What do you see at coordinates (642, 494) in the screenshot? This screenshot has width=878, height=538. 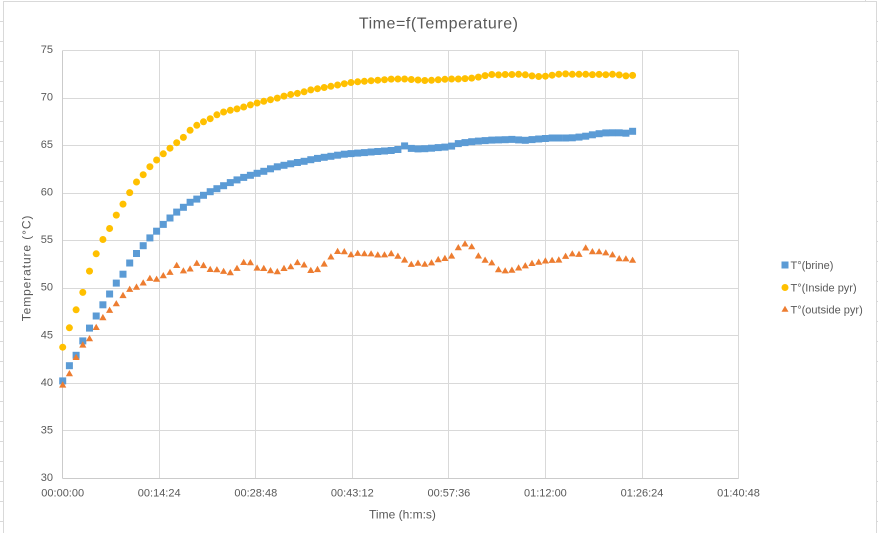 I see `svg-text: 01:26:24` at bounding box center [642, 494].